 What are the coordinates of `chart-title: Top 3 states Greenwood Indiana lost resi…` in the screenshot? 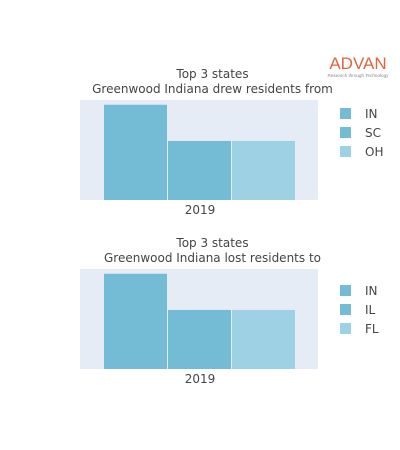 It's located at (212, 251).